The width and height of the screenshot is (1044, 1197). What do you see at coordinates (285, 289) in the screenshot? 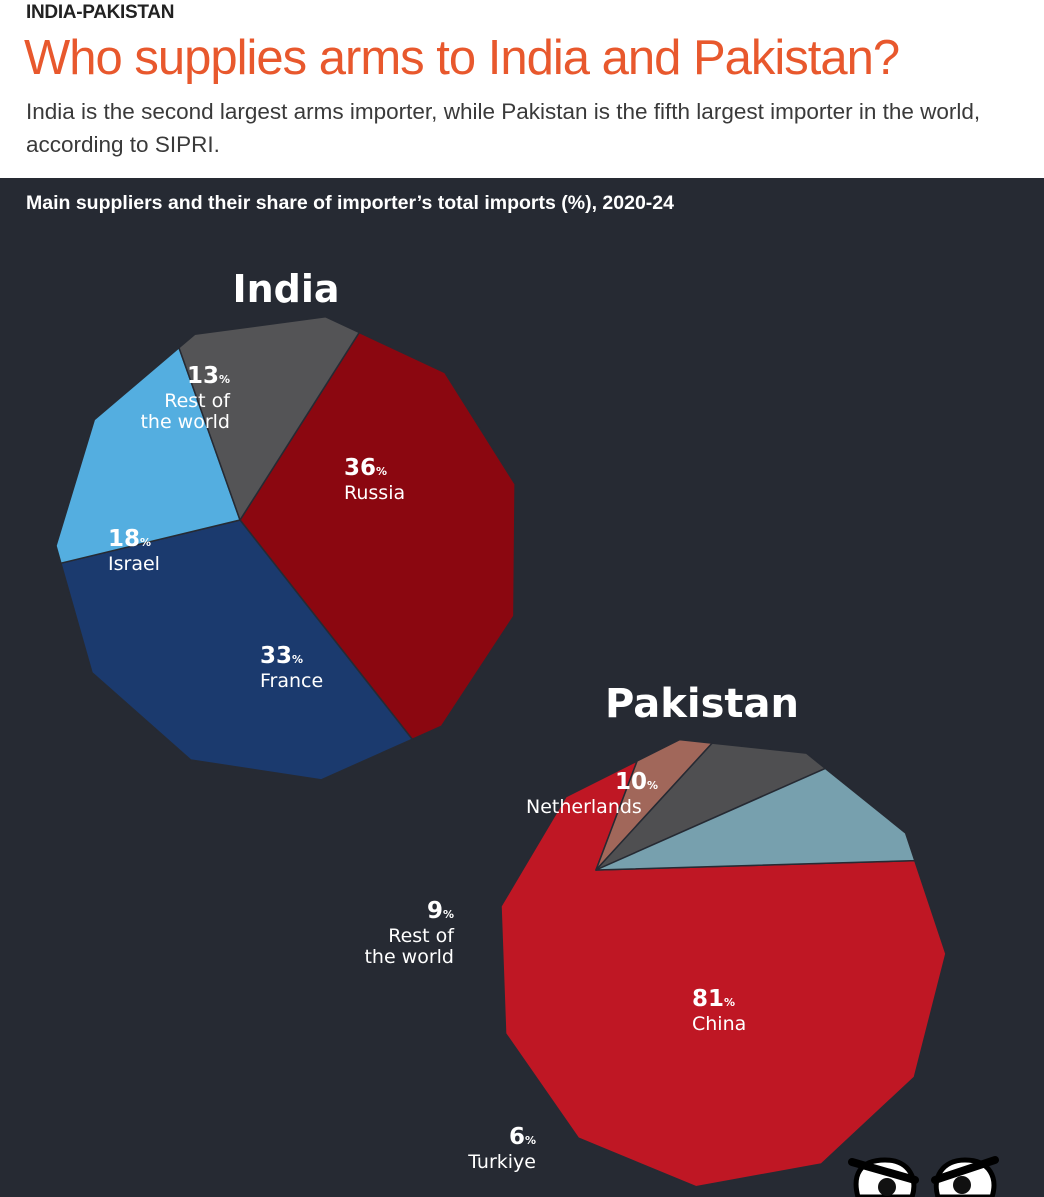
I see `india-chart-title: India` at bounding box center [285, 289].